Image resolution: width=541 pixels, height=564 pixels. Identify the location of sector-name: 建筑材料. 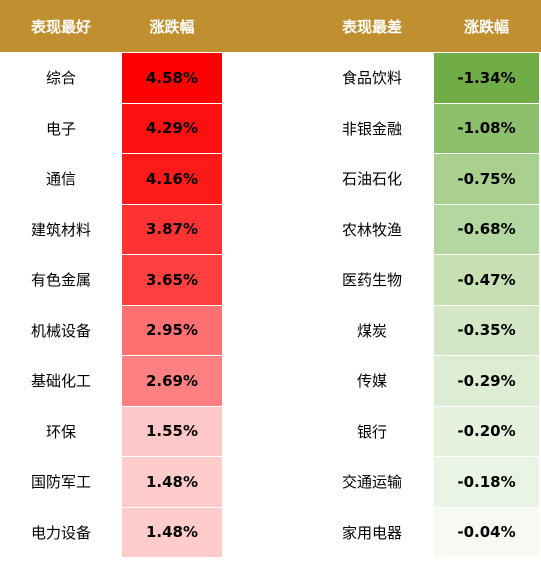
(60, 229).